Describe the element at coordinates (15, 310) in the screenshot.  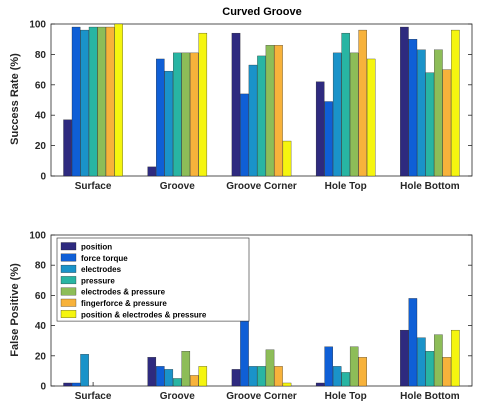
I see `y-axis-label: False Positive (%)` at that location.